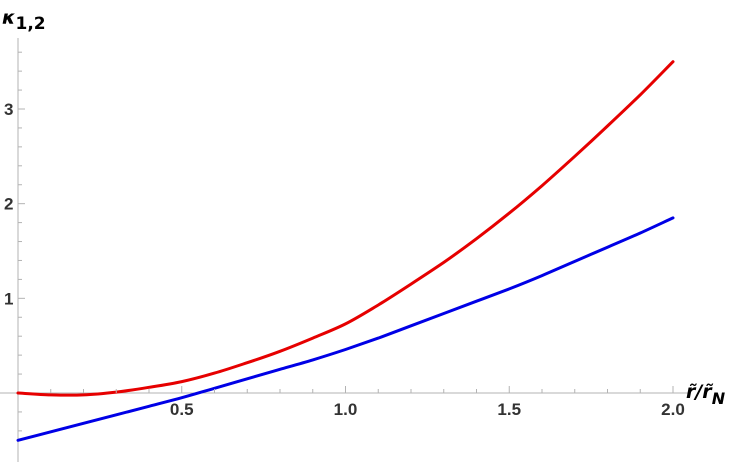 The height and width of the screenshot is (462, 747). I want to click on y-tick-label: 2, so click(8, 204).